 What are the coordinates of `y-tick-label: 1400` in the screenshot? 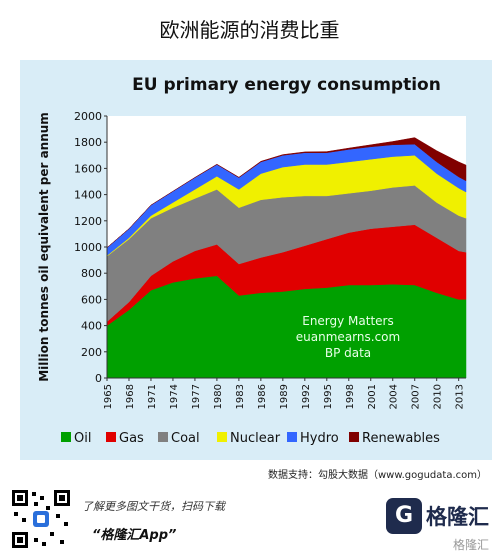 It's located at (88, 195).